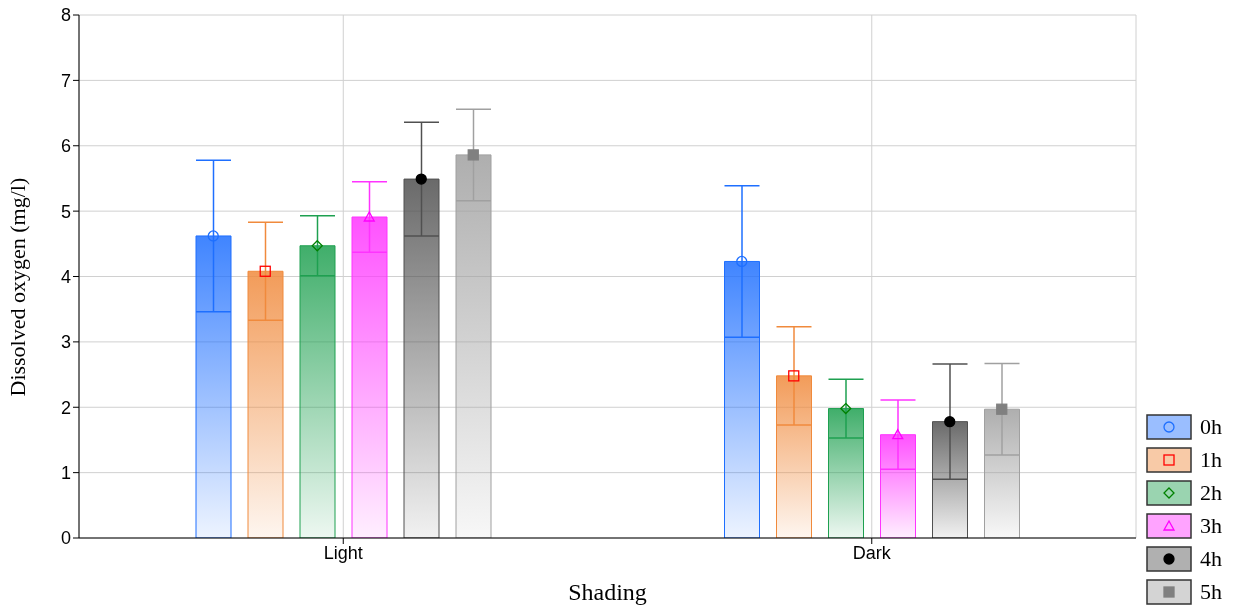 The width and height of the screenshot is (1238, 616). I want to click on x-axis-title: Shading, so click(607, 592).